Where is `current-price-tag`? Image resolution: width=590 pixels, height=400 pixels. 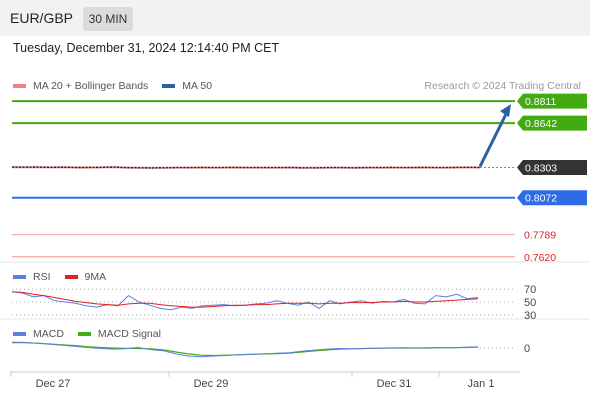 current-price-tag is located at coordinates (552, 167).